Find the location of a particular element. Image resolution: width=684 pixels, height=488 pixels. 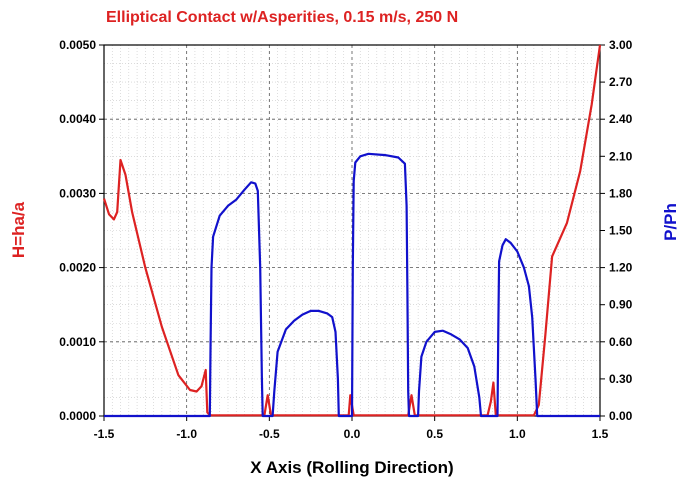

y-left-tick-label: 0.0000 is located at coordinates (77, 416).